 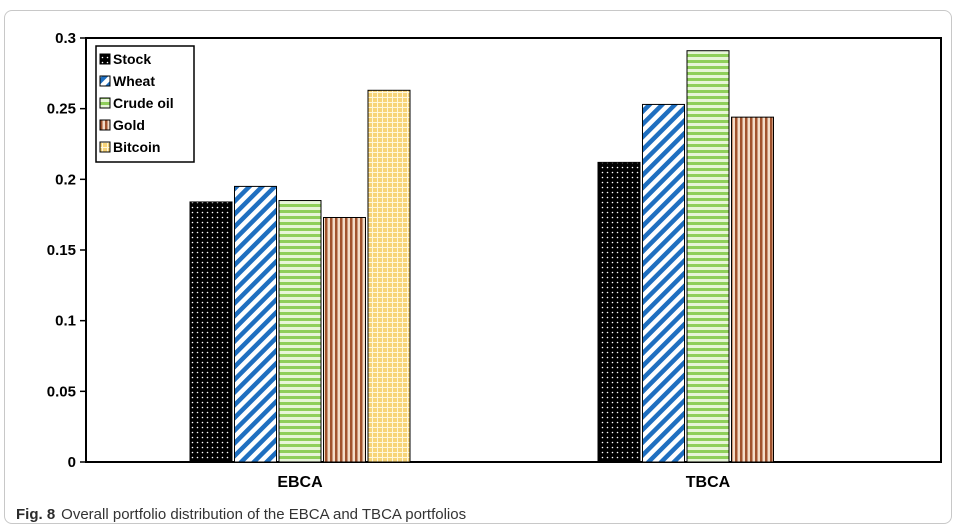 I want to click on y-axis: 0 0.05 0.1 0.15 0.2 0.25 0.3, so click(x=66, y=250).